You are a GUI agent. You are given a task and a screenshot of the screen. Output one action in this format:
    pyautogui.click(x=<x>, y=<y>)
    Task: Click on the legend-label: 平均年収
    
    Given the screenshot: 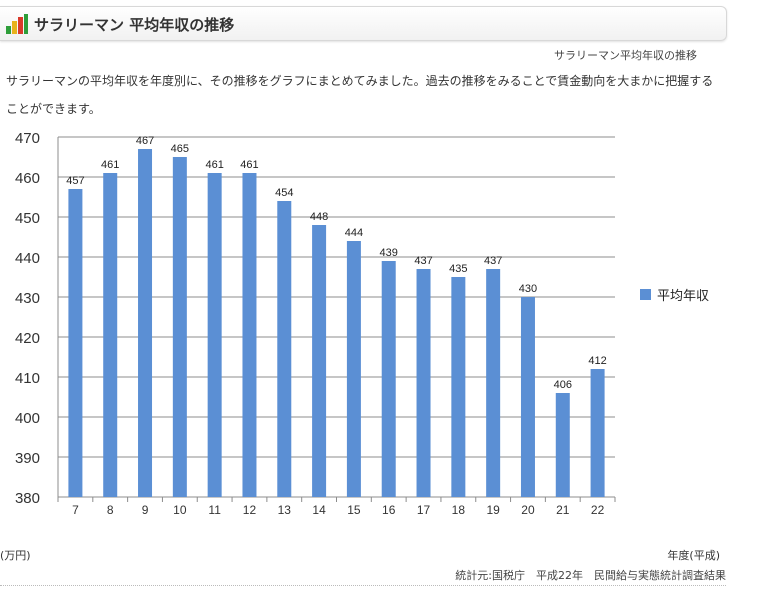 What is the action you would take?
    pyautogui.click(x=683, y=295)
    